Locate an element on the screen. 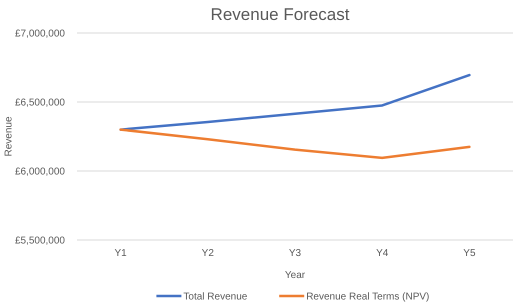 The width and height of the screenshot is (520, 308). y-tick-label: £7,000,000 is located at coordinates (40, 34).